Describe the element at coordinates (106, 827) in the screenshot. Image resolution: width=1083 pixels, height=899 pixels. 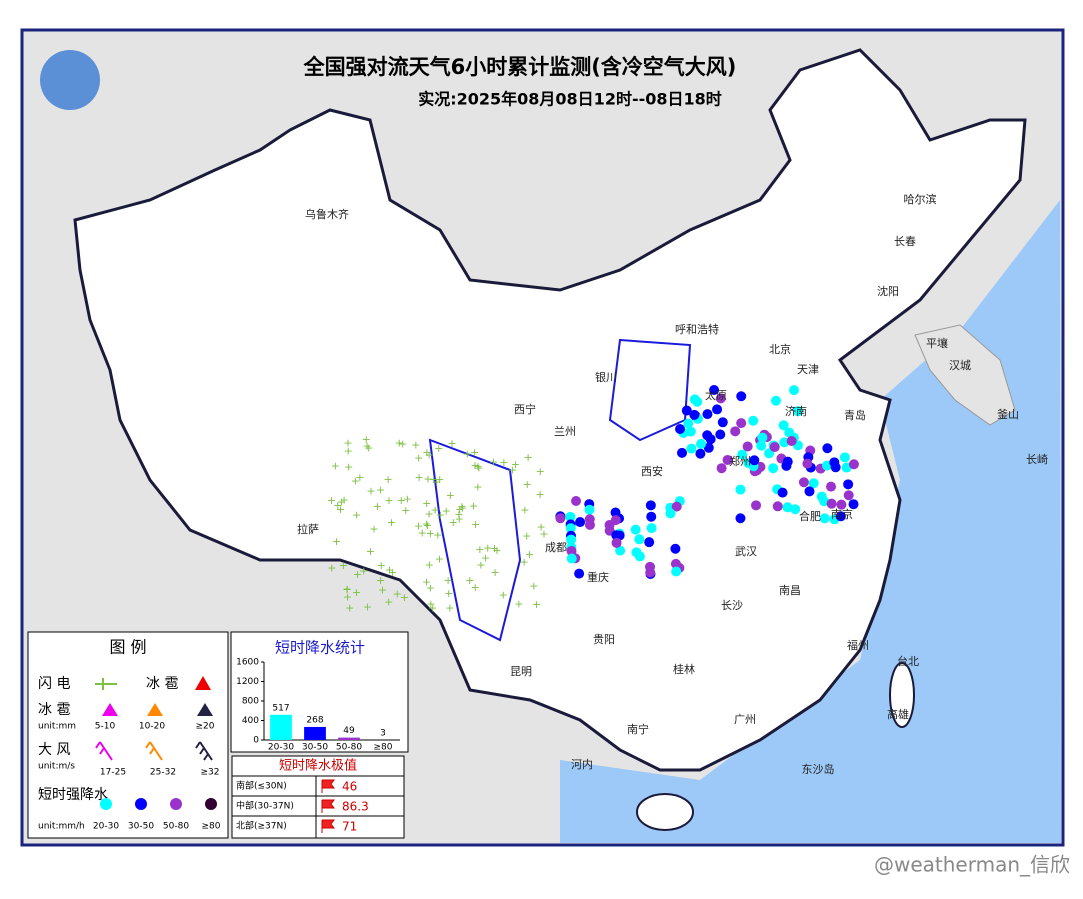
I see `rain-class: 20-30` at that location.